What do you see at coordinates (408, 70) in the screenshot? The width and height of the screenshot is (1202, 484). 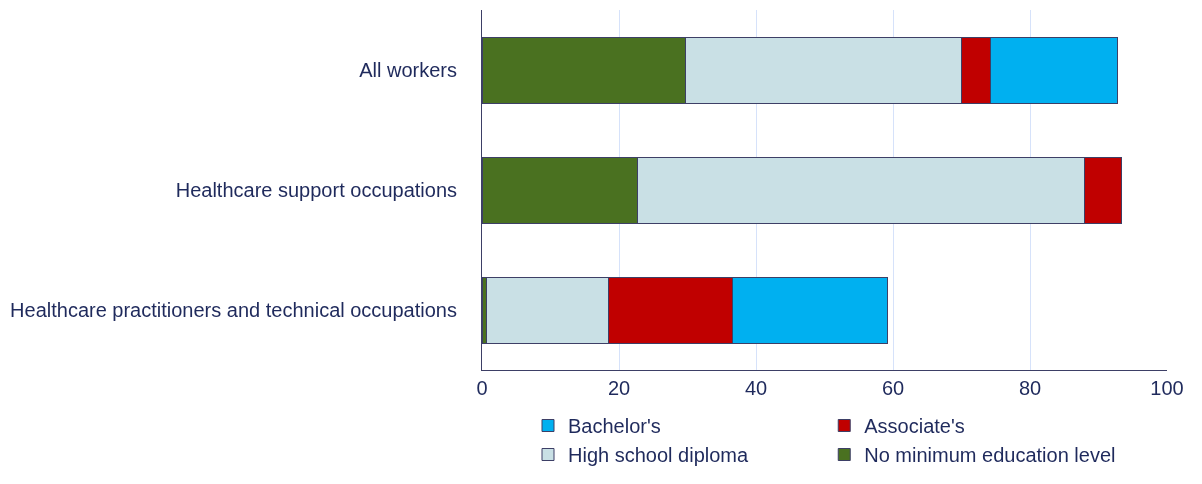 I see `y-tick-label: All workers` at bounding box center [408, 70].